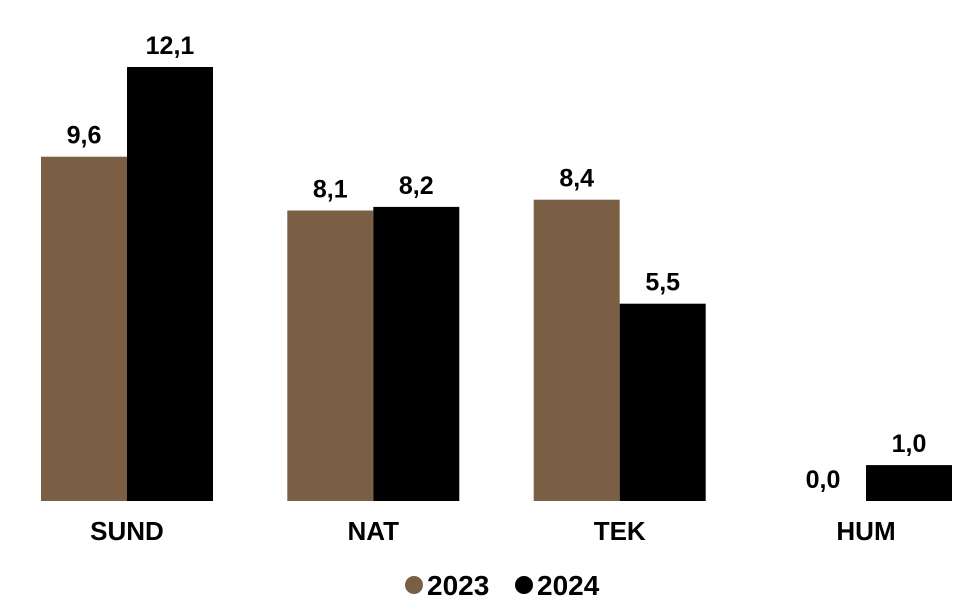  Describe the element at coordinates (576, 350) in the screenshot. I see `bar-tek-2023` at that location.